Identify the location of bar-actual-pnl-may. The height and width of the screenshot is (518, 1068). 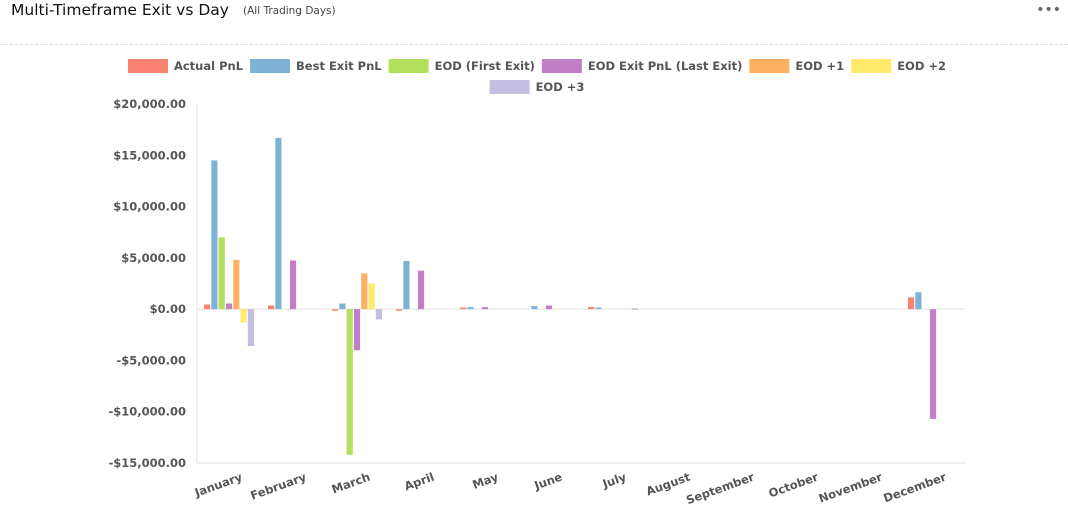
(463, 308).